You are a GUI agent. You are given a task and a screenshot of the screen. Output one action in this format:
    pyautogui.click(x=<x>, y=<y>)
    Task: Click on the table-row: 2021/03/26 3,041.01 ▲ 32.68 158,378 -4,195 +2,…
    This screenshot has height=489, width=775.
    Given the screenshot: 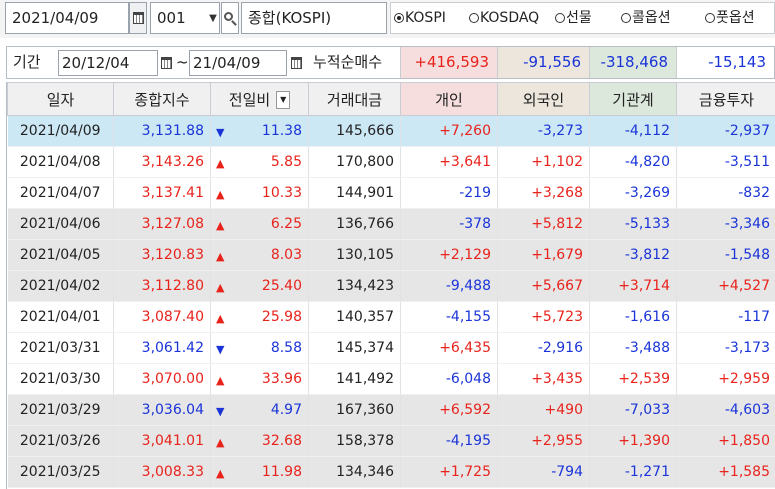 What is the action you would take?
    pyautogui.click(x=391, y=441)
    